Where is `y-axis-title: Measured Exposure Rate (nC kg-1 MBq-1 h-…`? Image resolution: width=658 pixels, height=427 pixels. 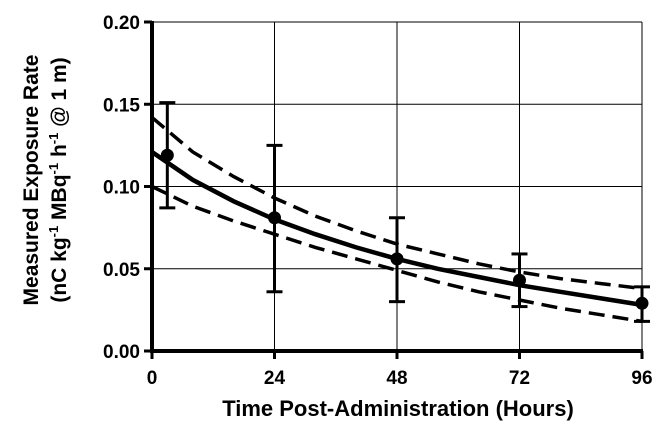 y-axis-title: Measured Exposure Rate (nC kg-1 MBq-1 h-… is located at coordinates (45, 180).